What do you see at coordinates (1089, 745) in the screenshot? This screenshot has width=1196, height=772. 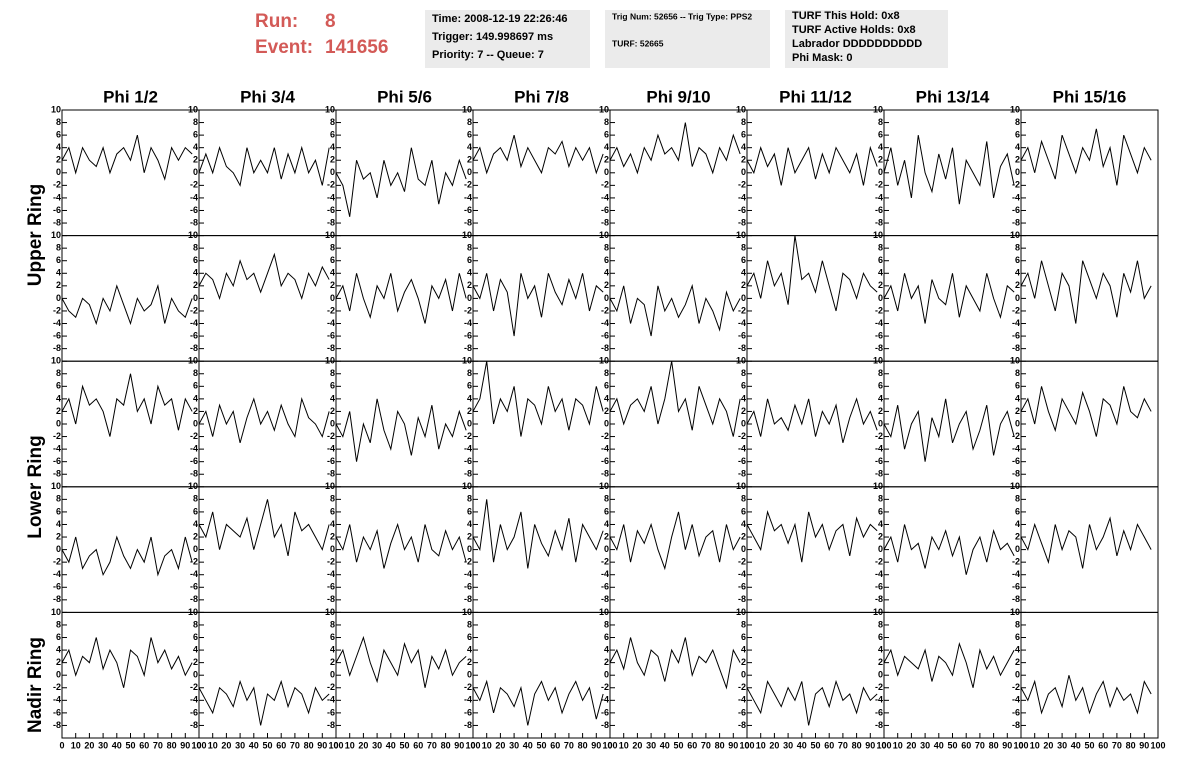 I see `x-tick-label: 50` at bounding box center [1089, 745].